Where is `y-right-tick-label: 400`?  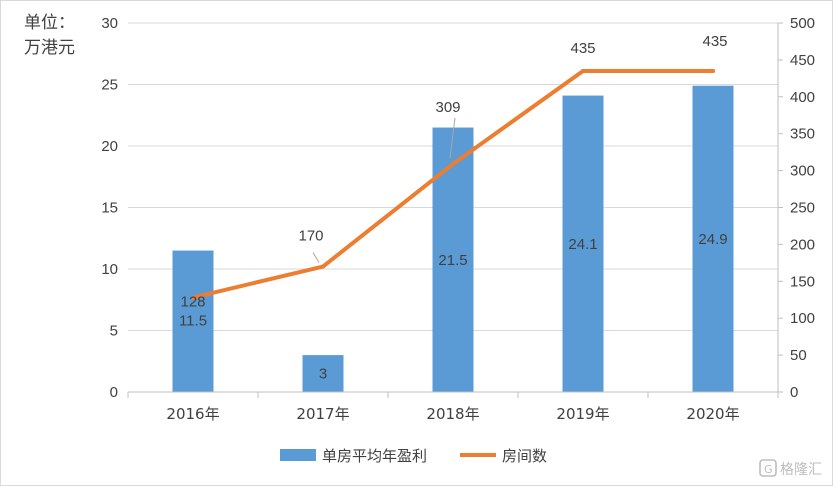
y-right-tick-label: 400 is located at coordinates (802, 97).